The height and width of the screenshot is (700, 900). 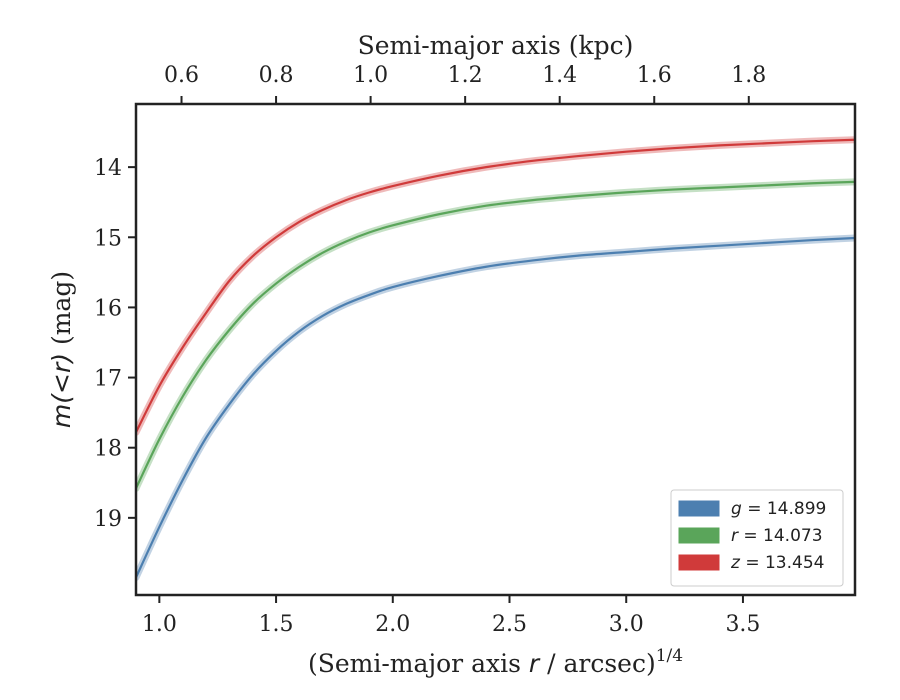 What do you see at coordinates (465, 75) in the screenshot?
I see `x2-tick-label: 1.2` at bounding box center [465, 75].